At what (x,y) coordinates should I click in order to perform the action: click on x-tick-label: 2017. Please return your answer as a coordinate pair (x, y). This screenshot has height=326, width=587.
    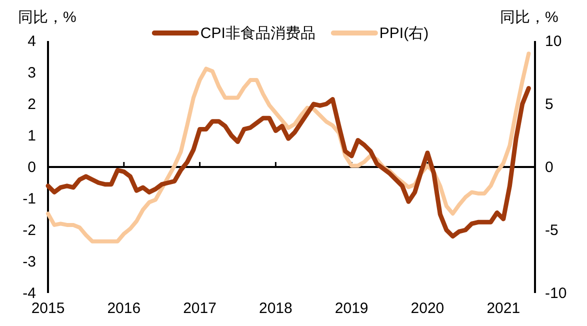
    Looking at the image, I should click on (199, 308).